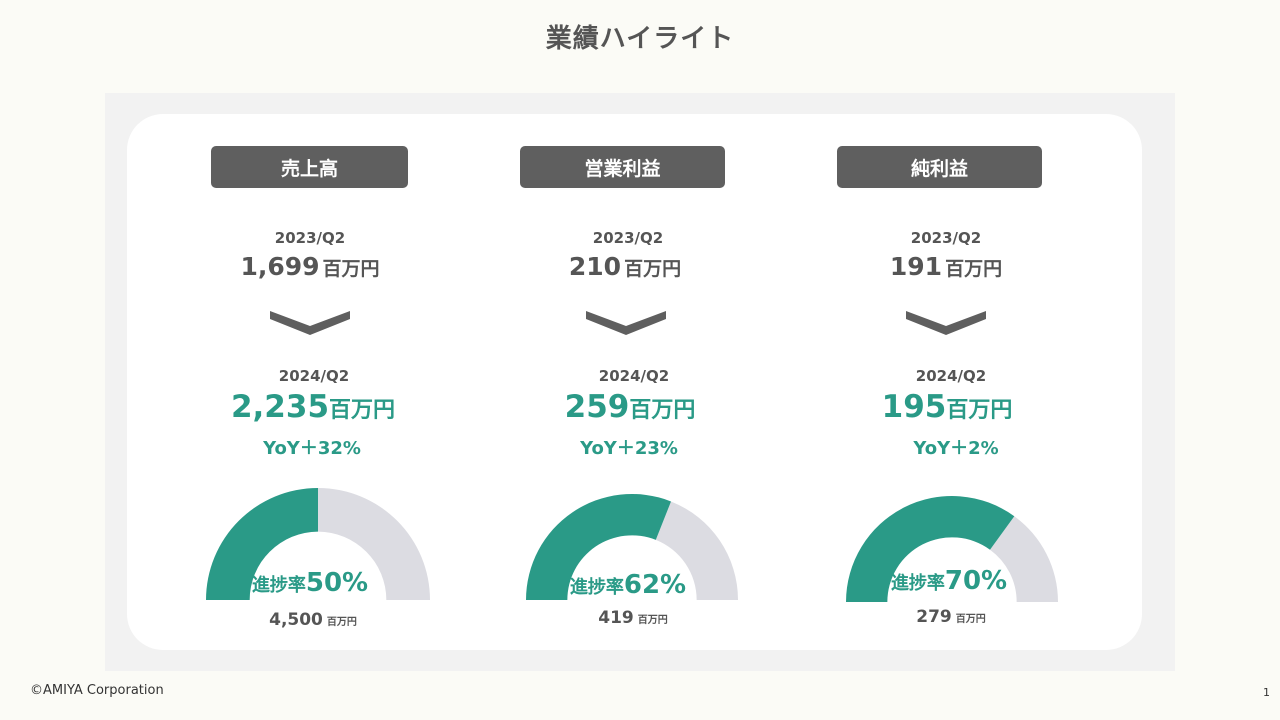 This screenshot has width=1280, height=720. What do you see at coordinates (629, 448) in the screenshot?
I see `yoy-growth: YoY＋23%` at bounding box center [629, 448].